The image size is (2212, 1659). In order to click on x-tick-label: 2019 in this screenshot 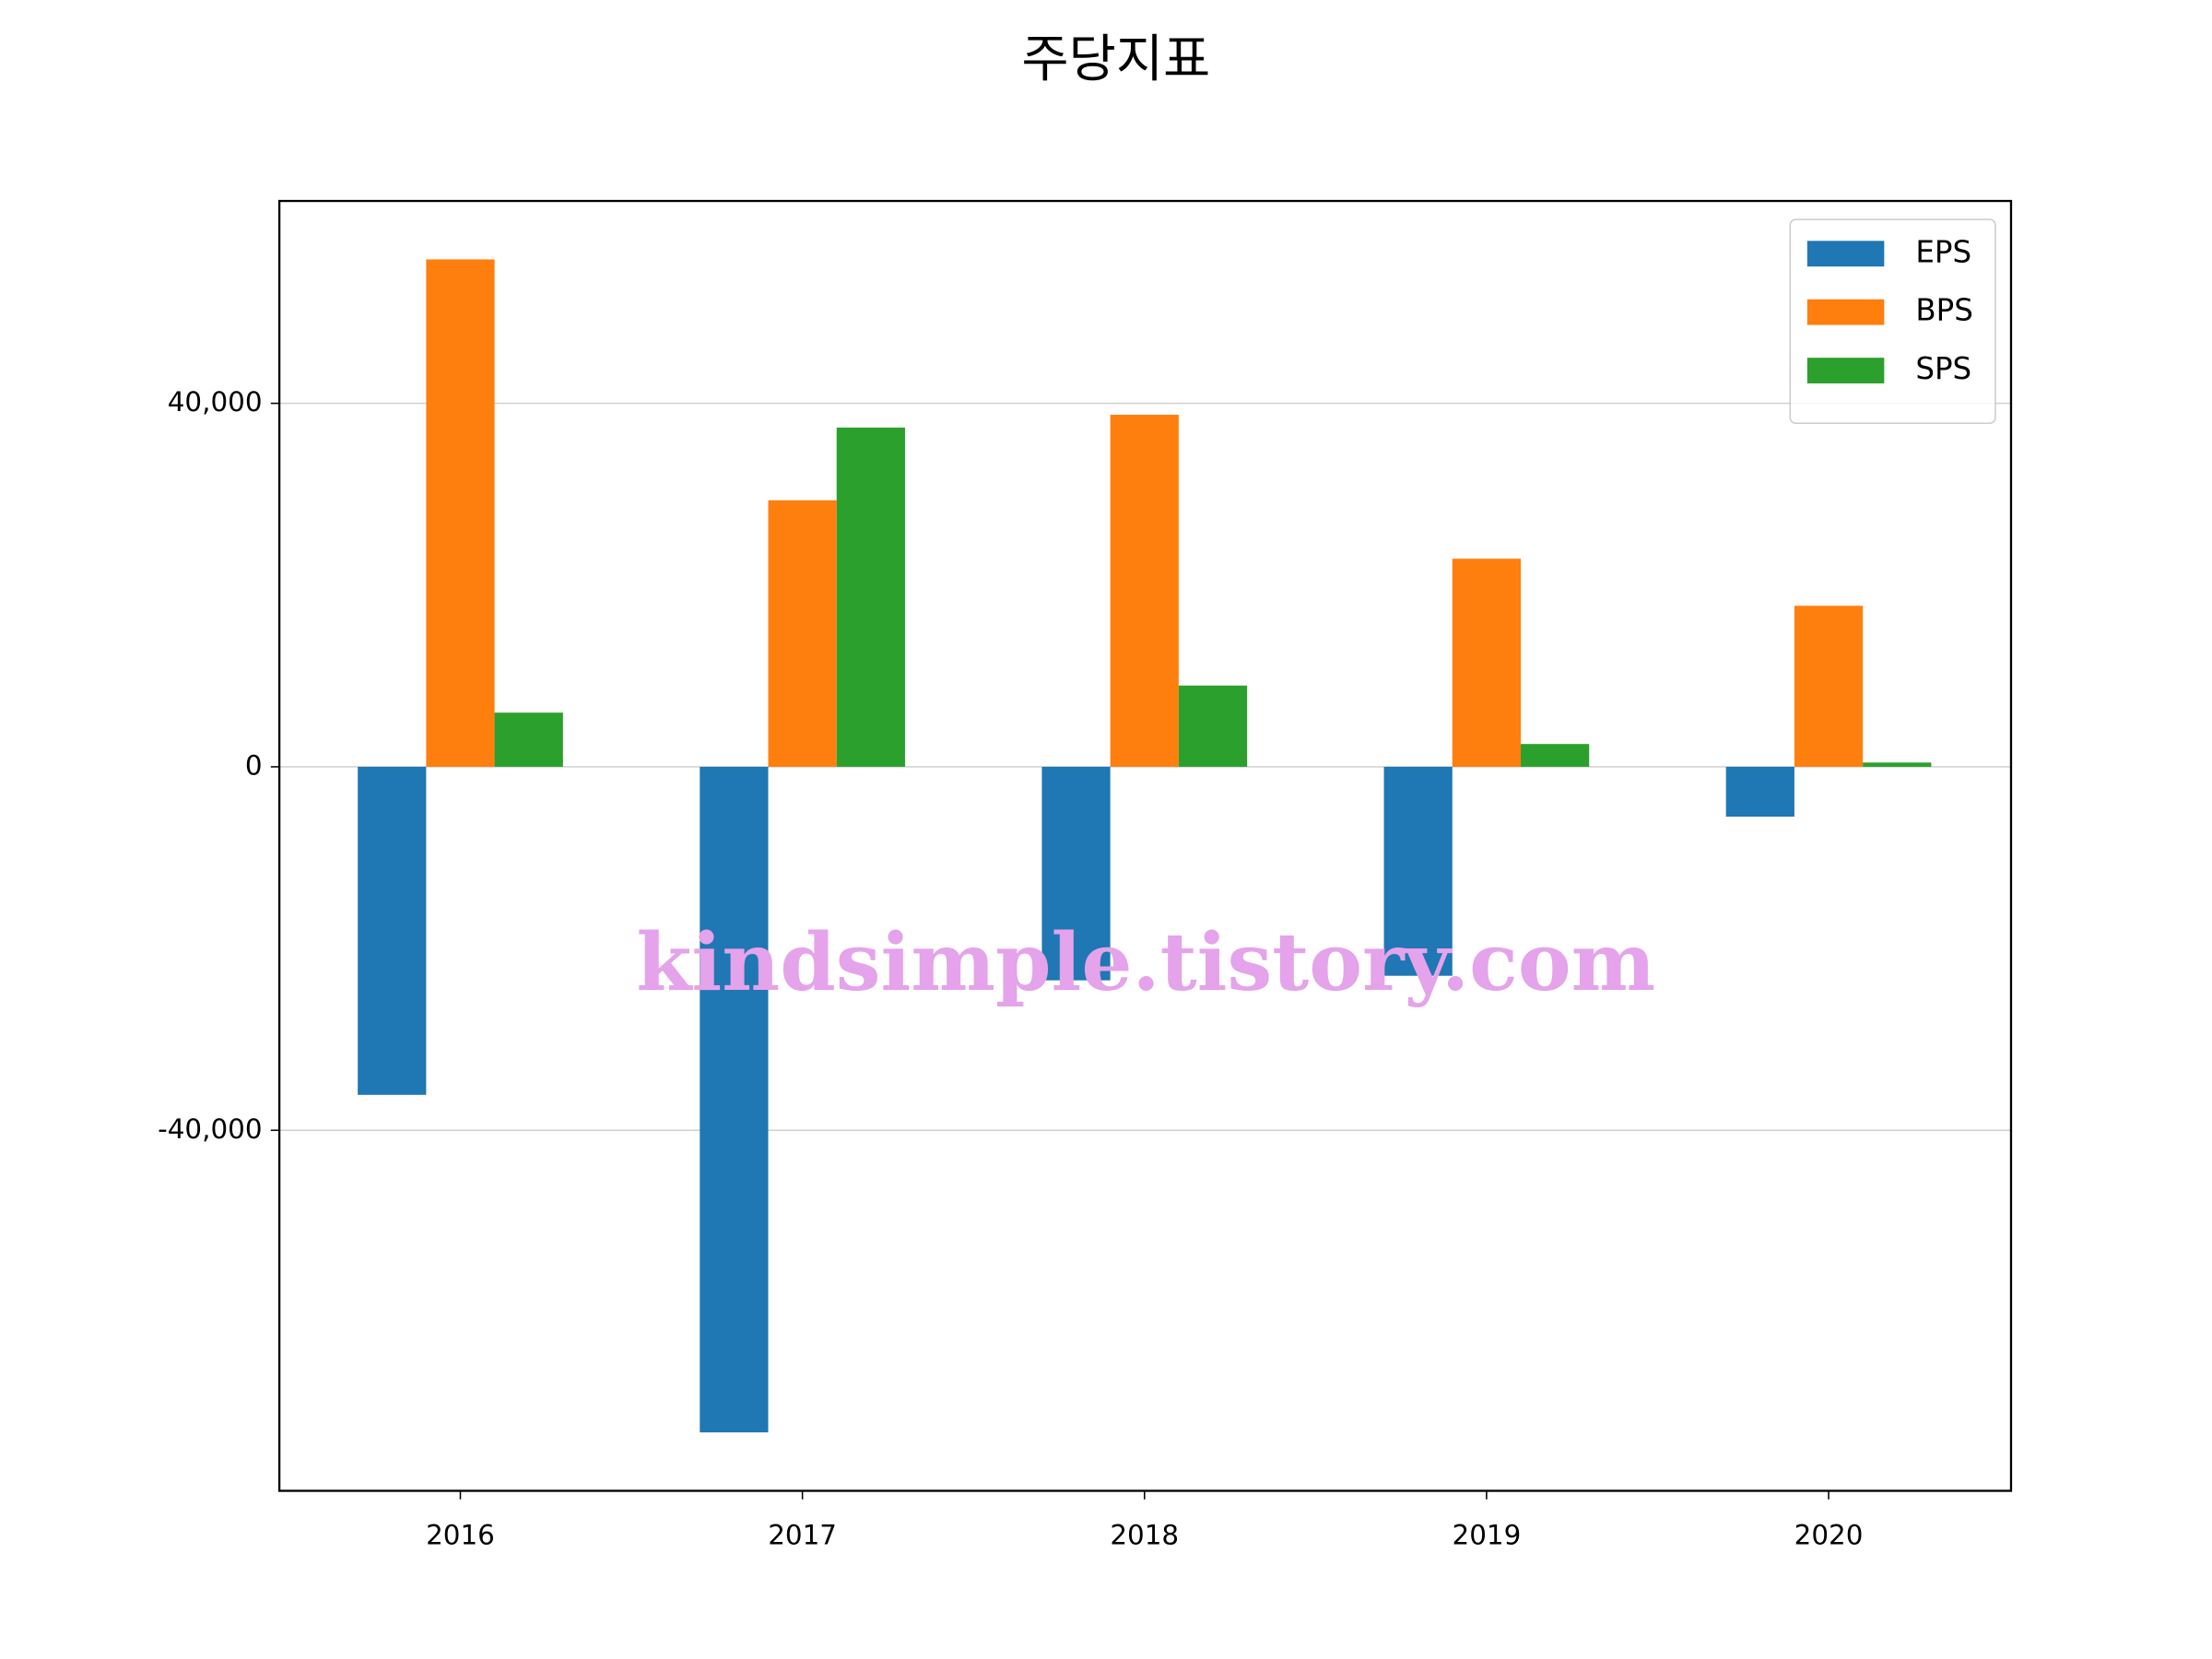, I will do `click(1487, 1535)`.